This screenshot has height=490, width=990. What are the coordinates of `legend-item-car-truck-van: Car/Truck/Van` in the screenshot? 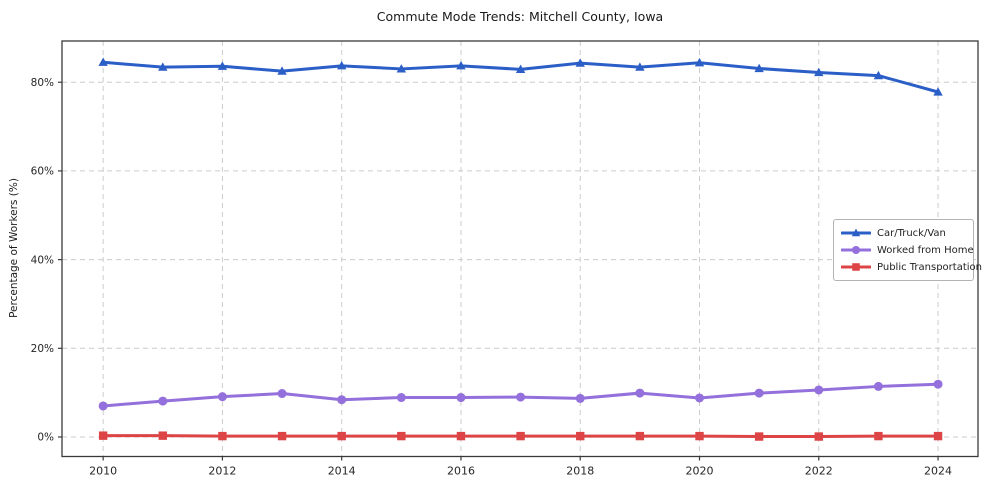 It's located at (903, 233).